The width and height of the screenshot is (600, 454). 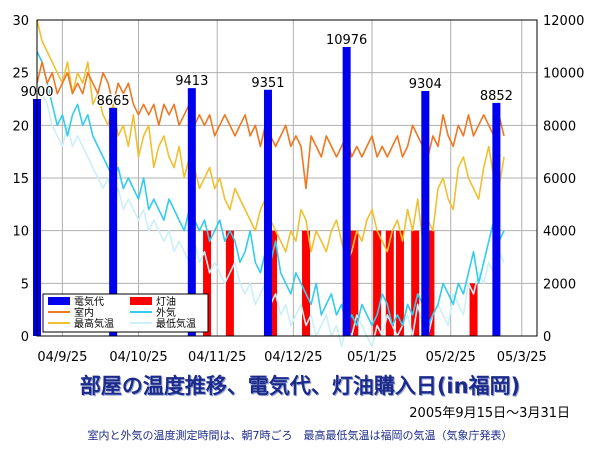 What do you see at coordinates (20, 232) in the screenshot?
I see `y-left-tick-label: 10` at bounding box center [20, 232].